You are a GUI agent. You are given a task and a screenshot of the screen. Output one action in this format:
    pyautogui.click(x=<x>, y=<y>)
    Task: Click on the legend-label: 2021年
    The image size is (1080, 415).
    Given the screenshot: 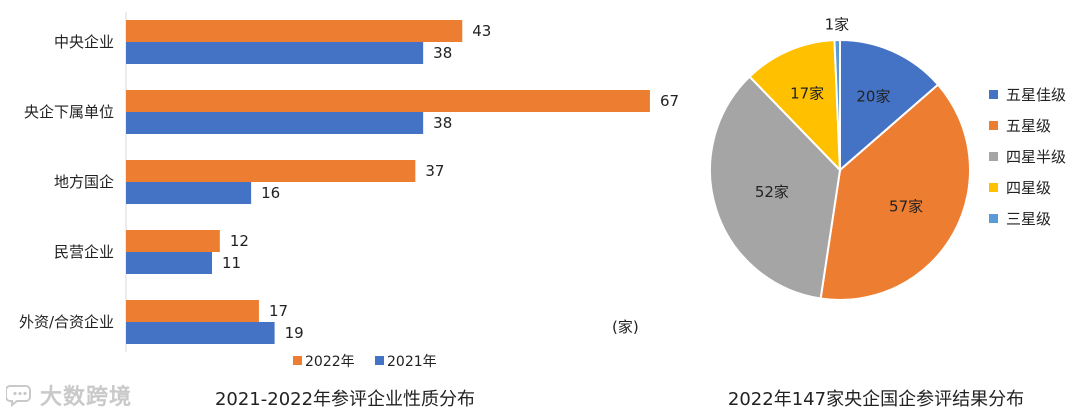 What is the action you would take?
    pyautogui.click(x=412, y=362)
    